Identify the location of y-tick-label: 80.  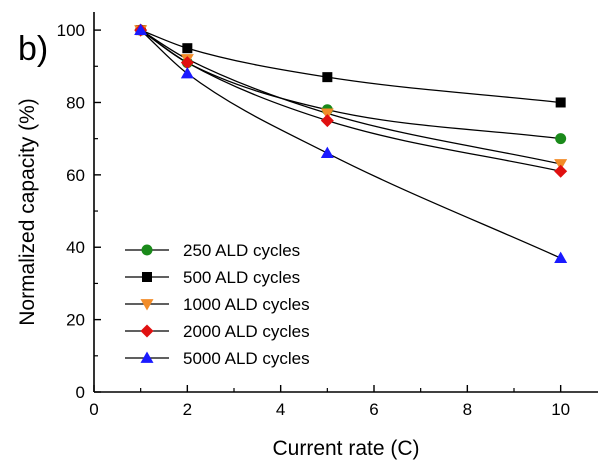
(75, 102).